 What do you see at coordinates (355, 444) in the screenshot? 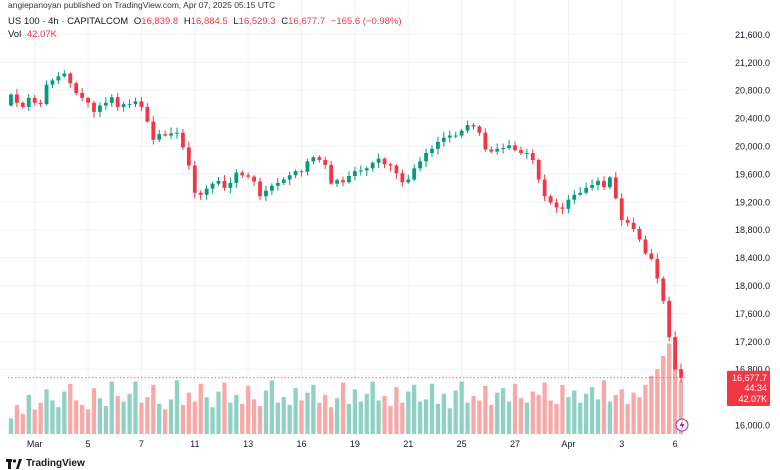
I see `x-tick-label: 19` at bounding box center [355, 444].